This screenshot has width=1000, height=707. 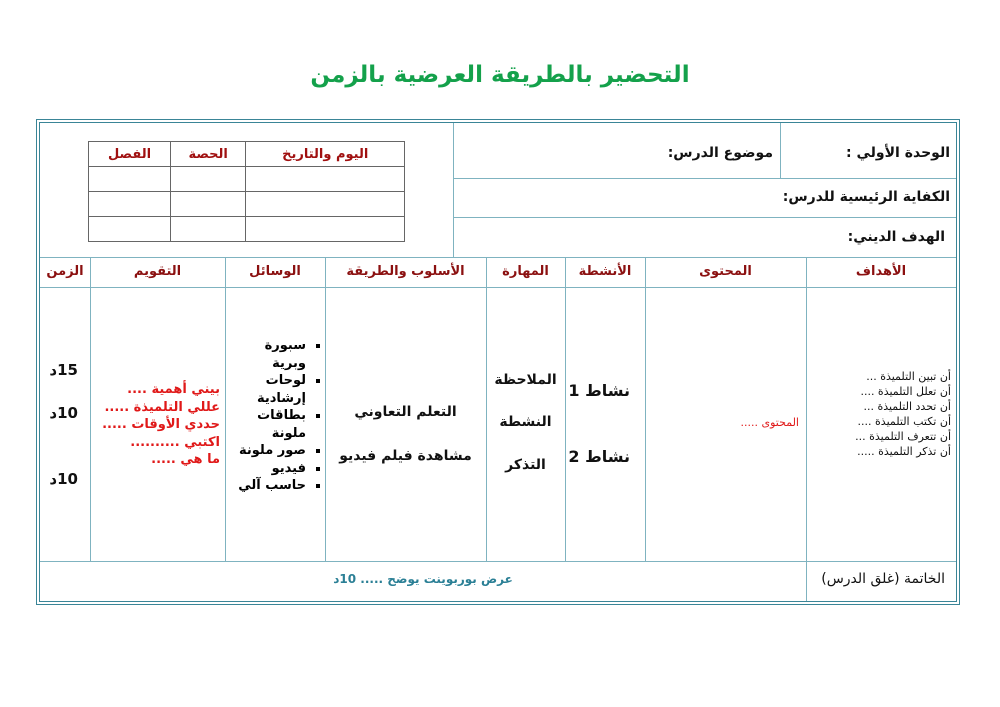 What do you see at coordinates (881, 271) in the screenshot?
I see `objectives-header: الأهداف` at bounding box center [881, 271].